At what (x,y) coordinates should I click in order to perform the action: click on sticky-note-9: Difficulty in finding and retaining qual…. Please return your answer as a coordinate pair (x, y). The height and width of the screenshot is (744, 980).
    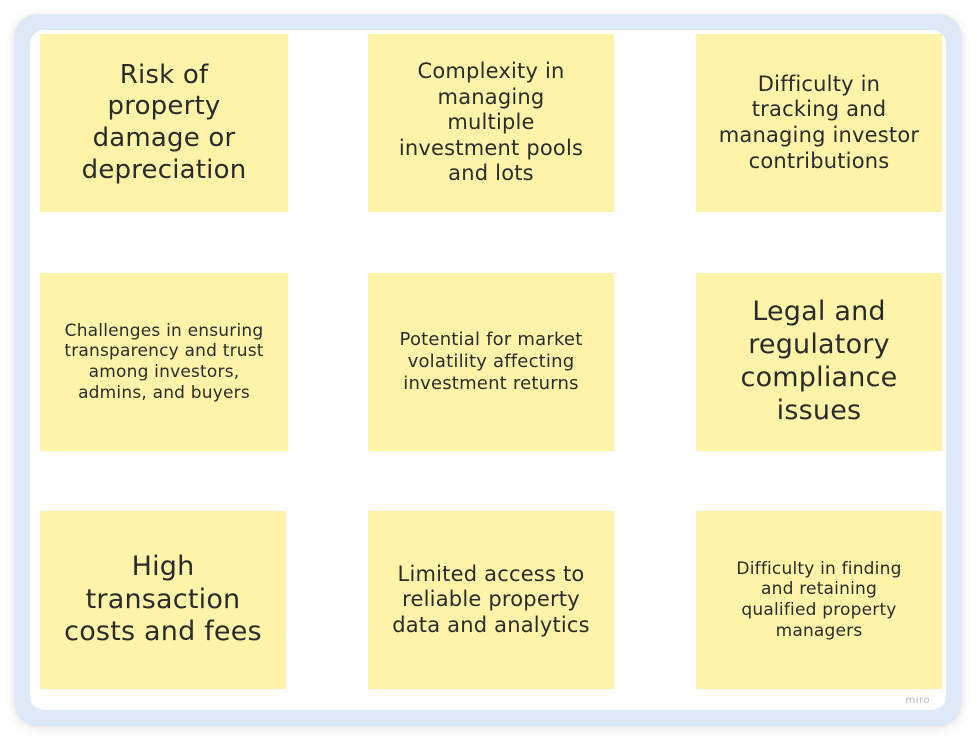
    Looking at the image, I should click on (819, 600).